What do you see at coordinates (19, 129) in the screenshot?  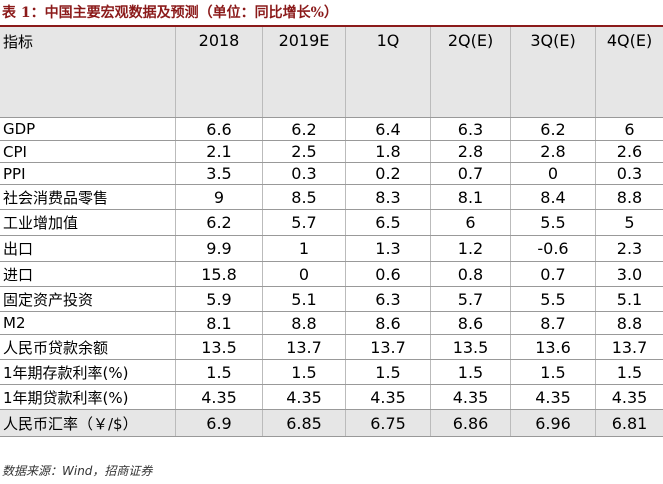 I see `table-cell: GDP` at bounding box center [19, 129].